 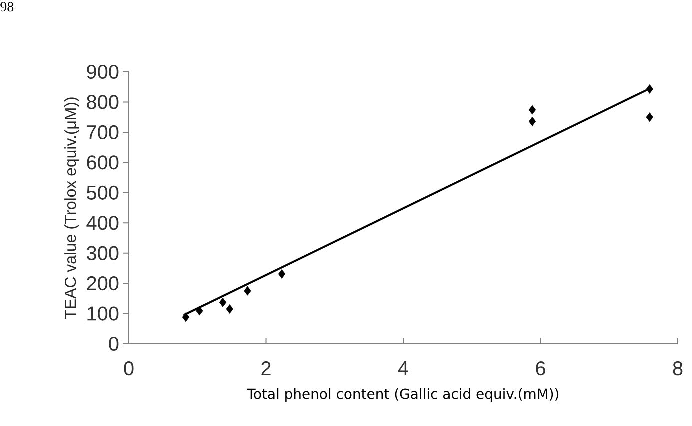 What do you see at coordinates (103, 193) in the screenshot?
I see `y-tick-label: 500` at bounding box center [103, 193].